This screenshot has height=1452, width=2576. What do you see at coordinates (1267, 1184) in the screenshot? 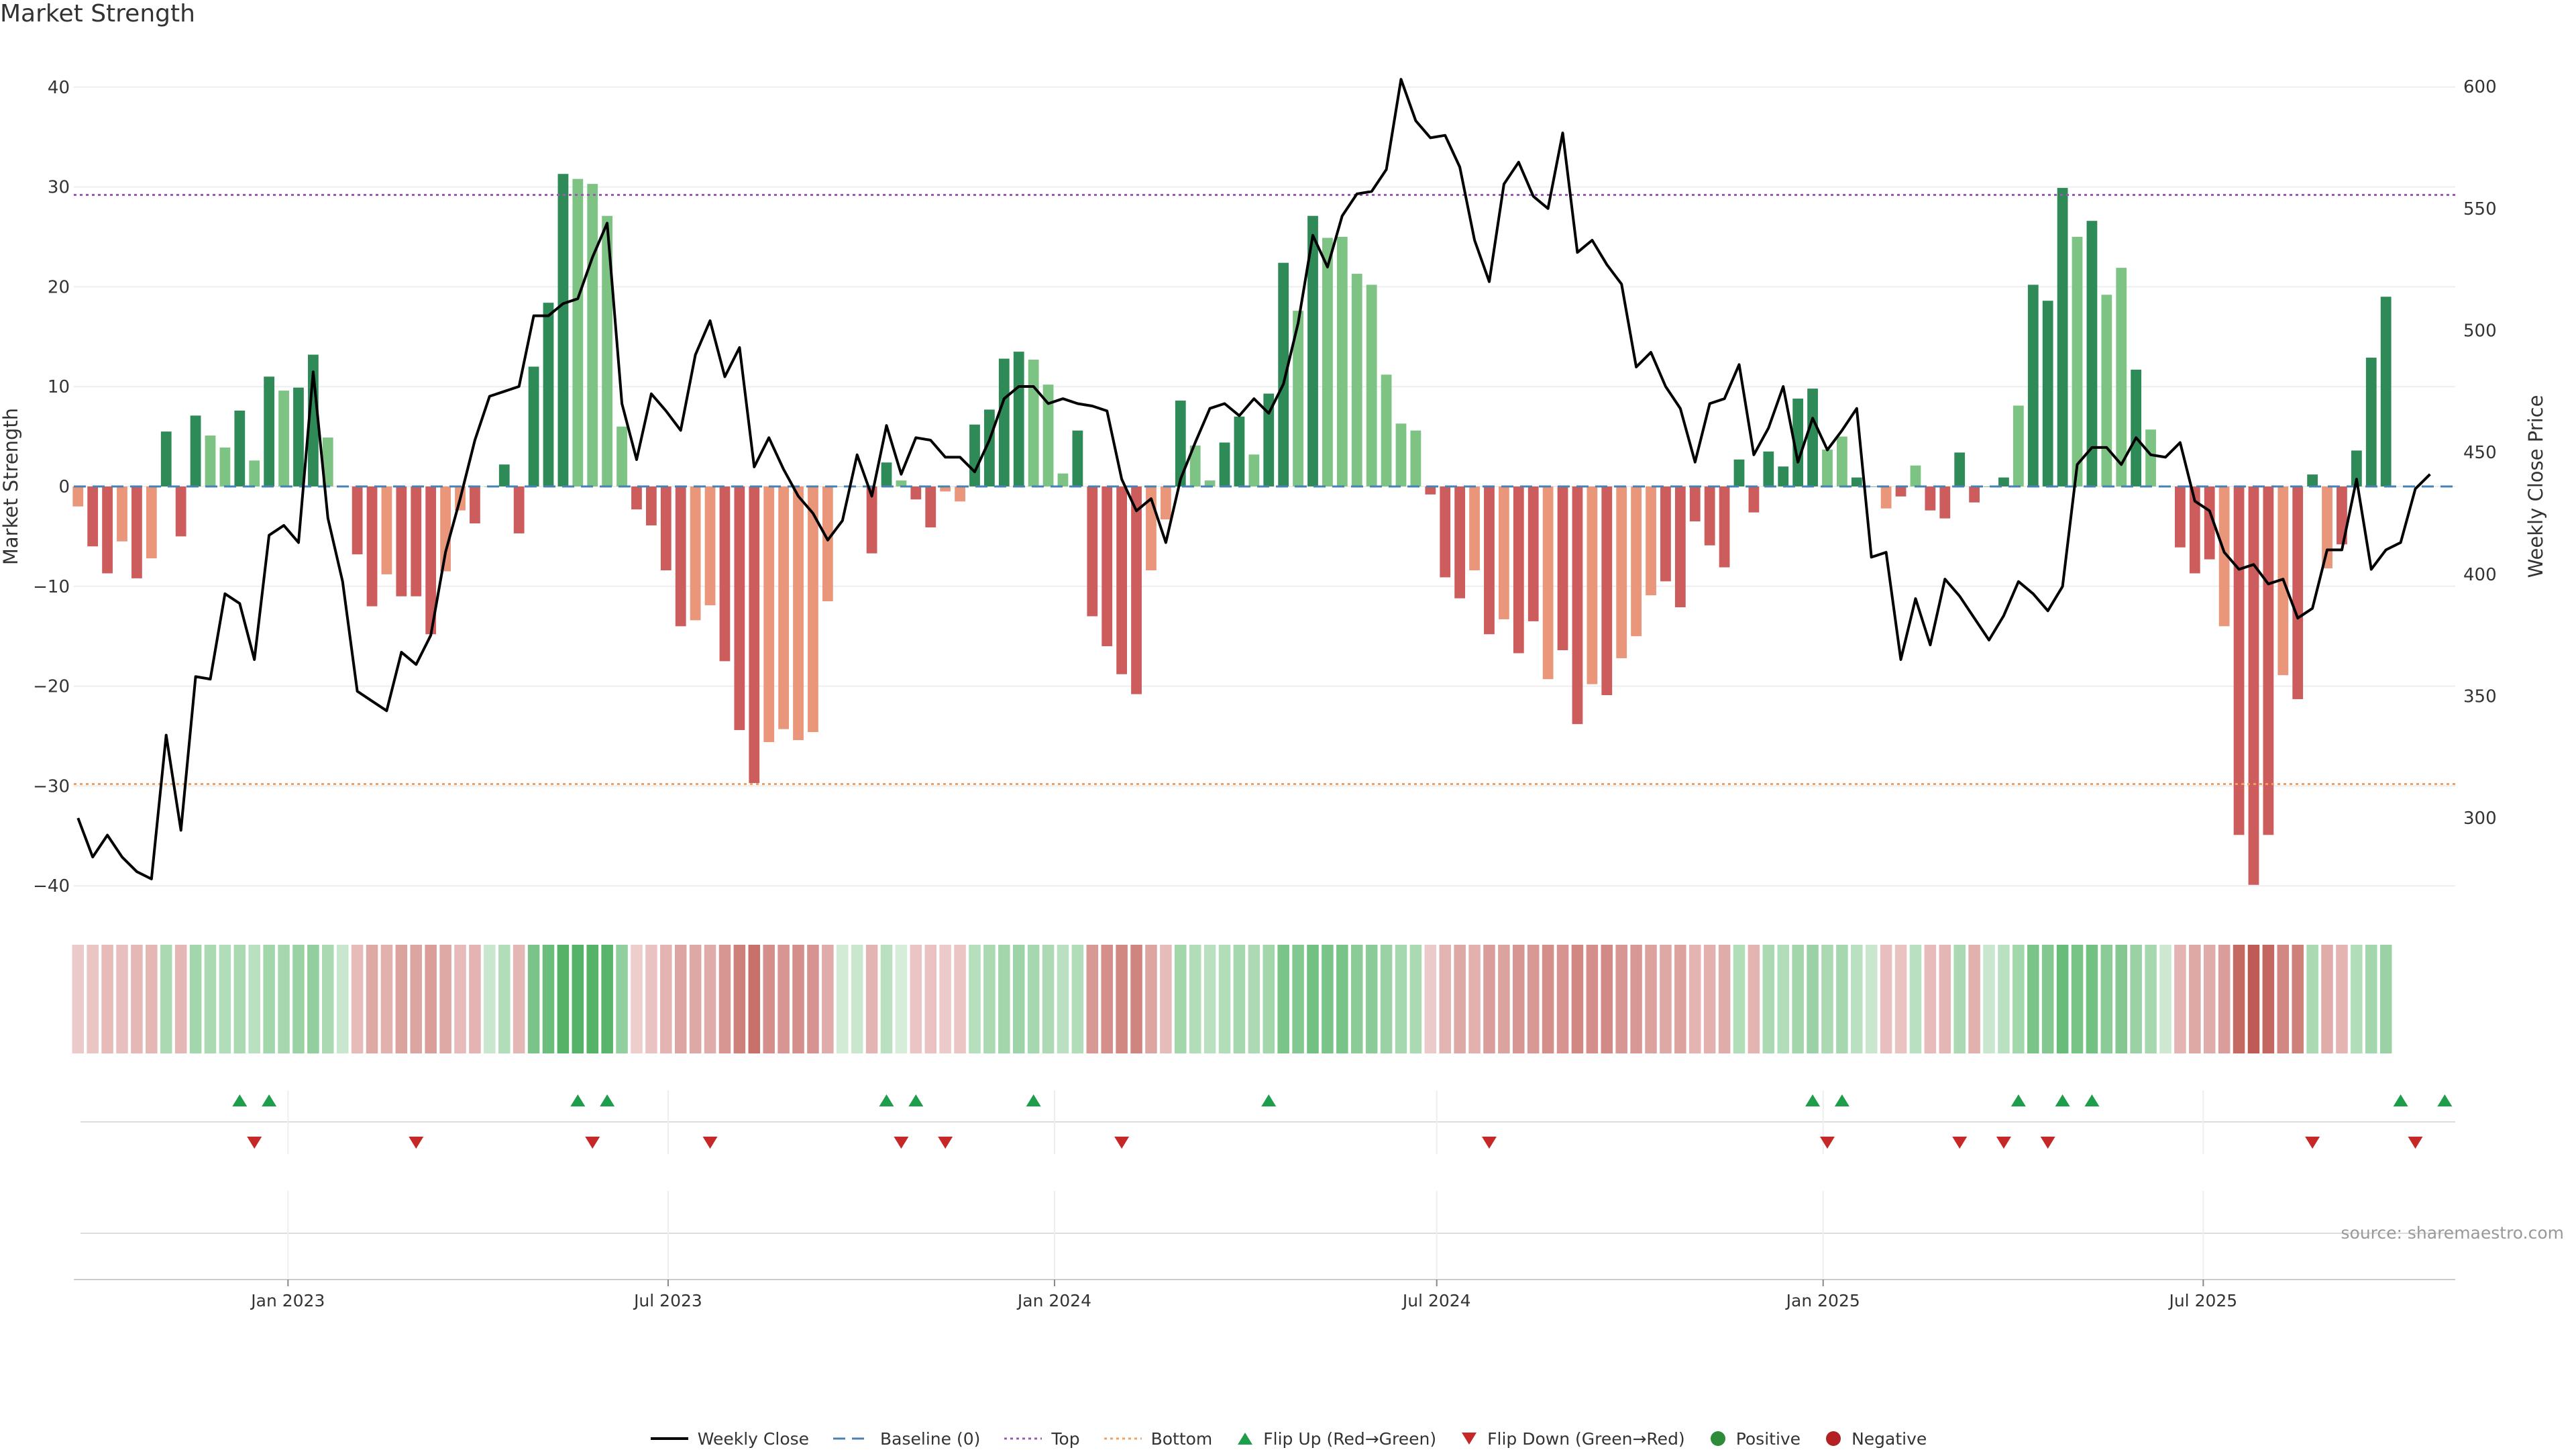
I see `flip-markers-layer` at bounding box center [1267, 1184].